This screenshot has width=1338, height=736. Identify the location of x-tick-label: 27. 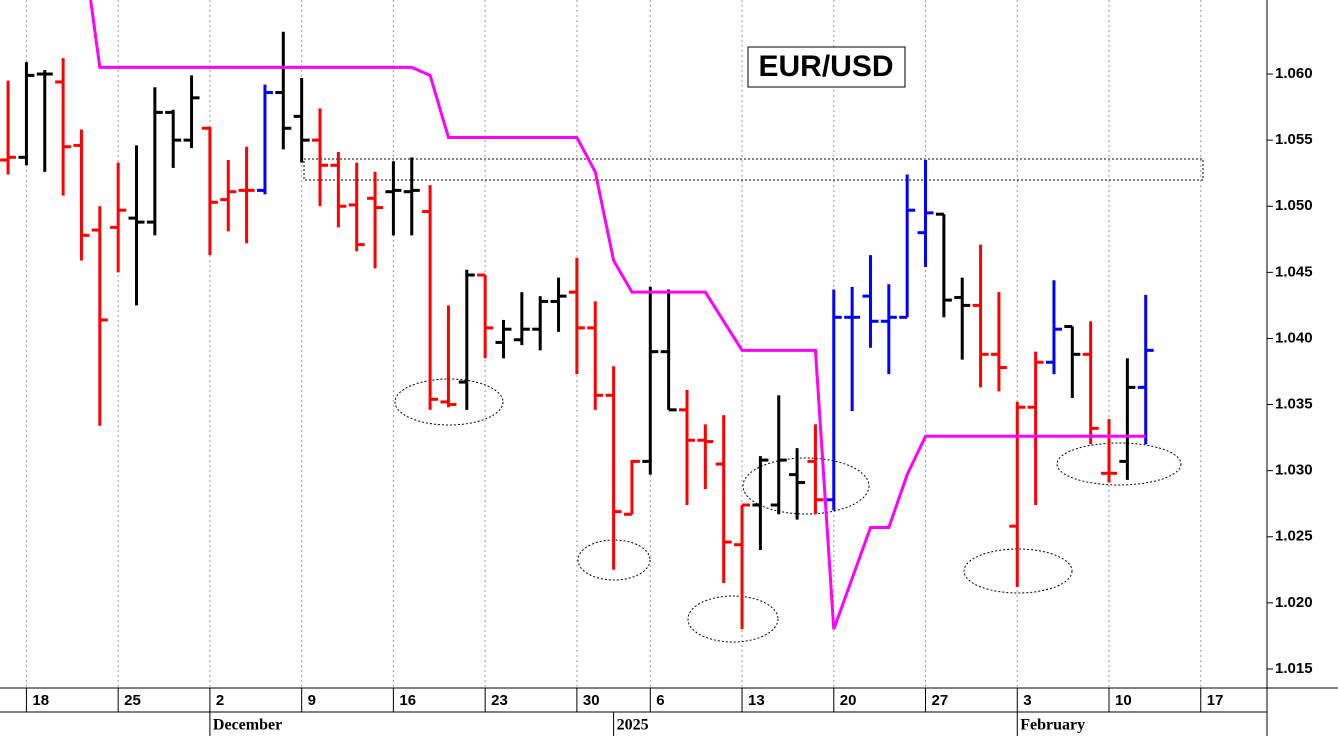
(940, 700).